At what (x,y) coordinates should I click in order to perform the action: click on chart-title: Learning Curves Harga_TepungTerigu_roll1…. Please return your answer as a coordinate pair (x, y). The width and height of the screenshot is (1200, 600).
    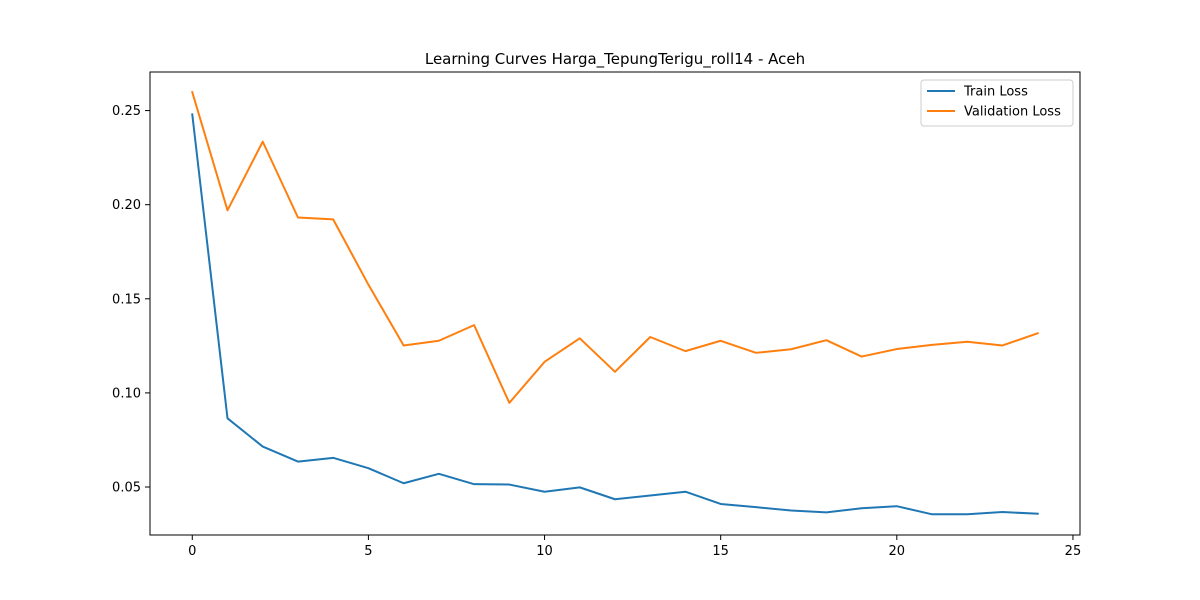
    Looking at the image, I should click on (615, 59).